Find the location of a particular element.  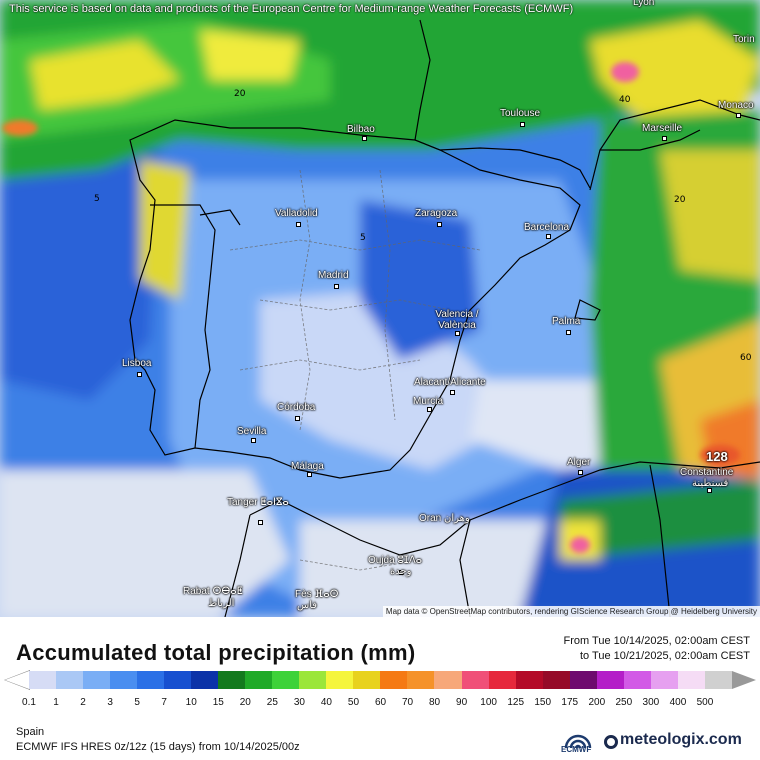

contour-label: 40 is located at coordinates (625, 100).